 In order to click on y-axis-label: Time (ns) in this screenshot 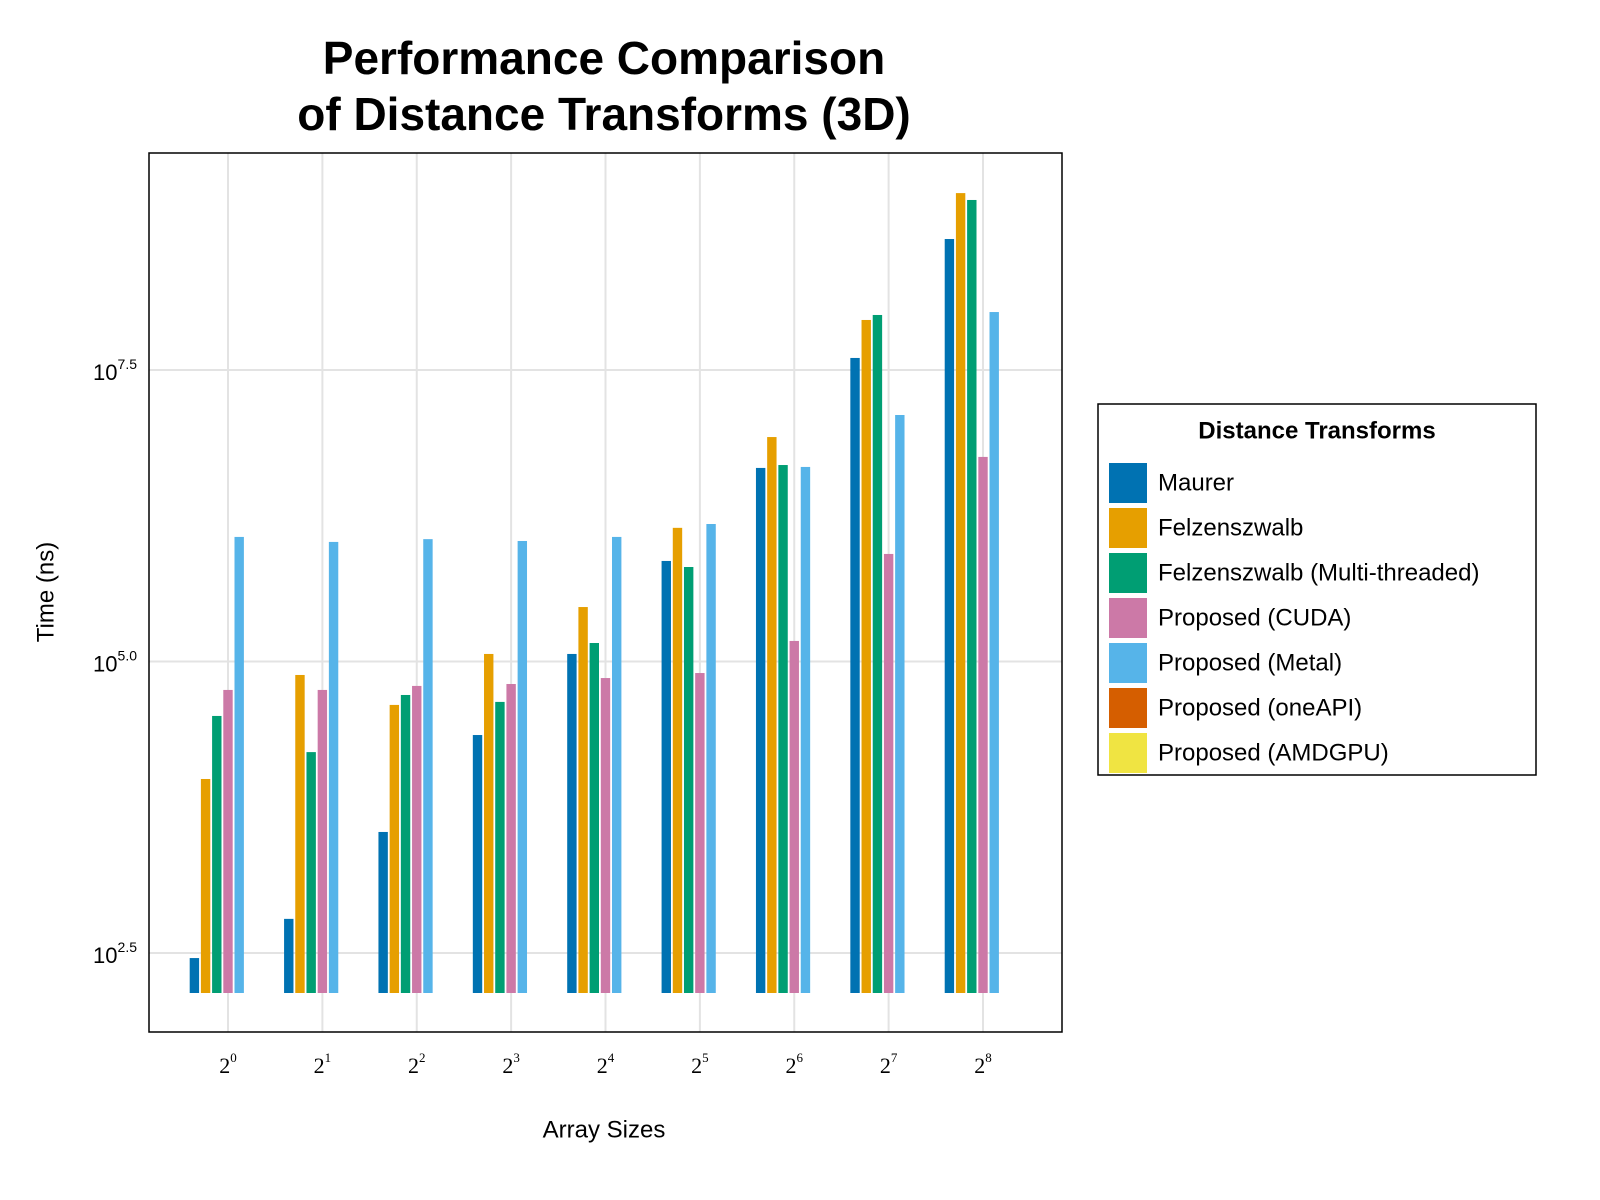, I will do `click(45, 592)`.